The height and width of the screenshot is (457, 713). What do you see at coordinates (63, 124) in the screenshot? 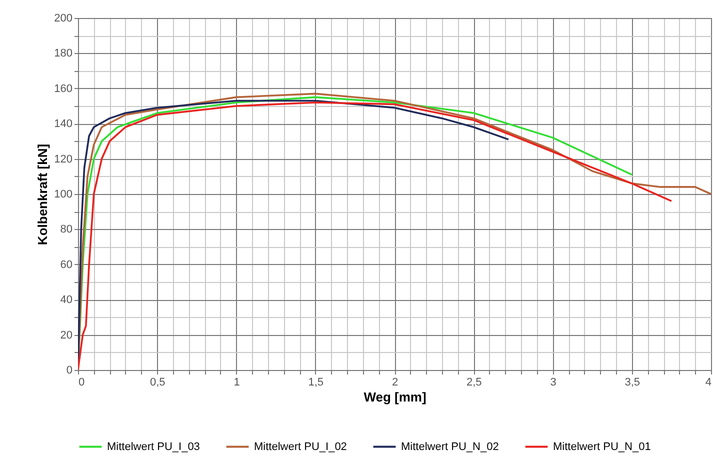
I see `y-tick-label: 140` at bounding box center [63, 124].